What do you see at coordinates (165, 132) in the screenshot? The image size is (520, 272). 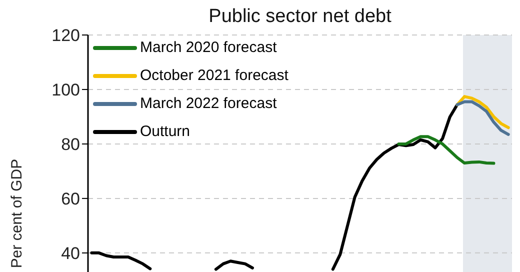 I see `legend-label: Outturn` at bounding box center [165, 132].